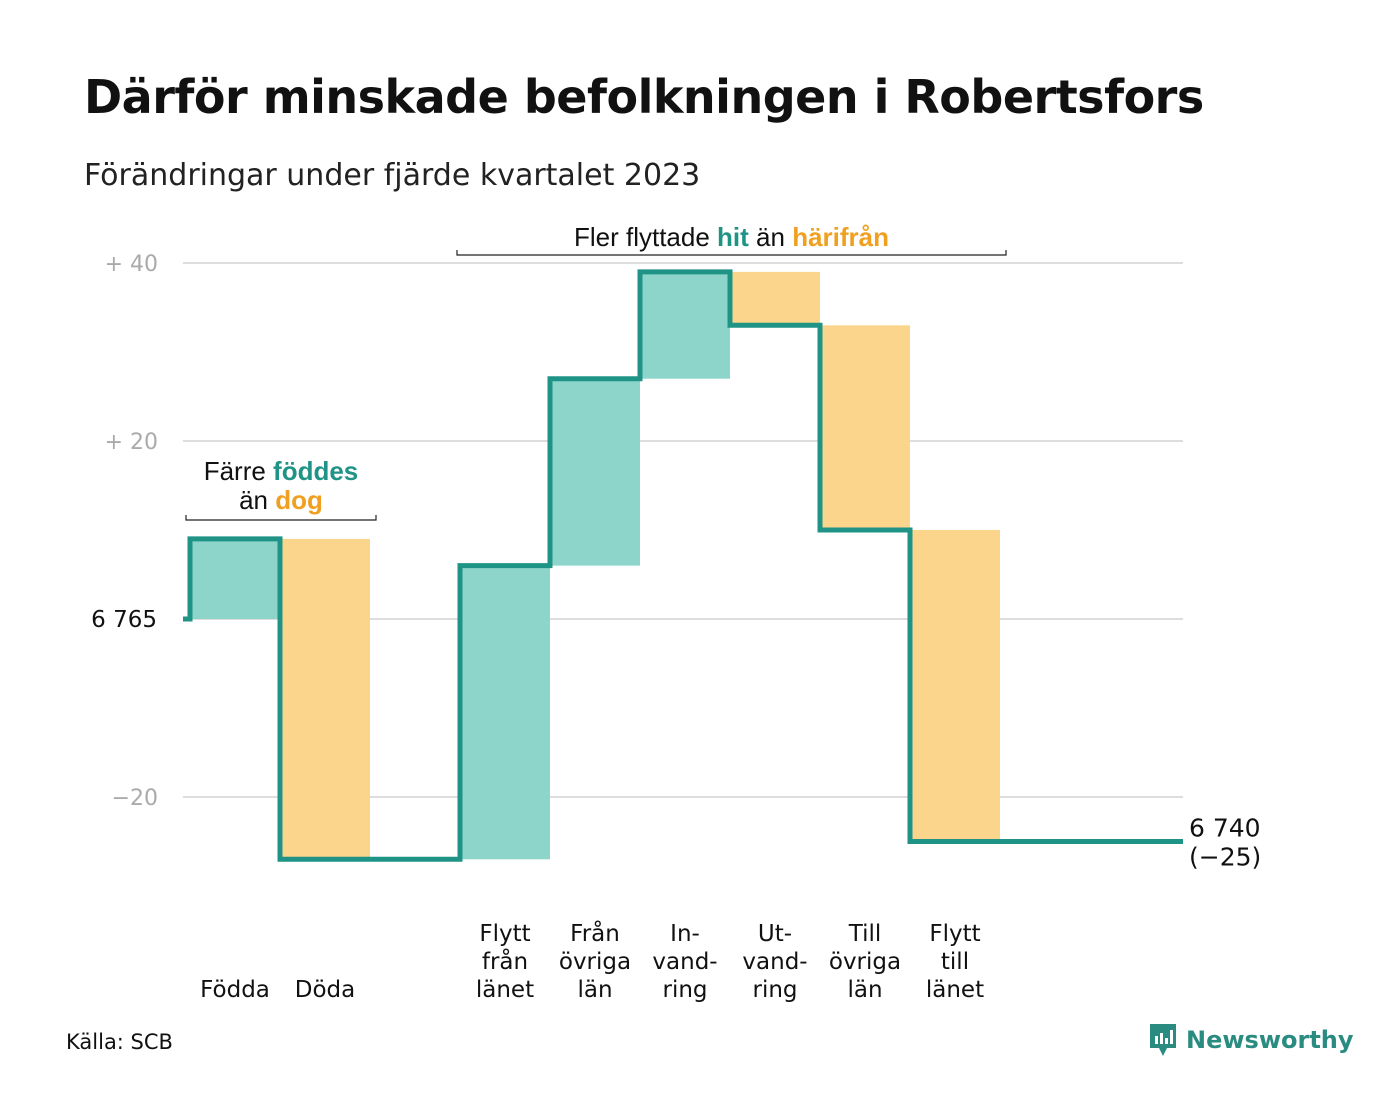 The width and height of the screenshot is (1400, 1120). I want to click on y-tick-label: + 20, so click(131, 442).